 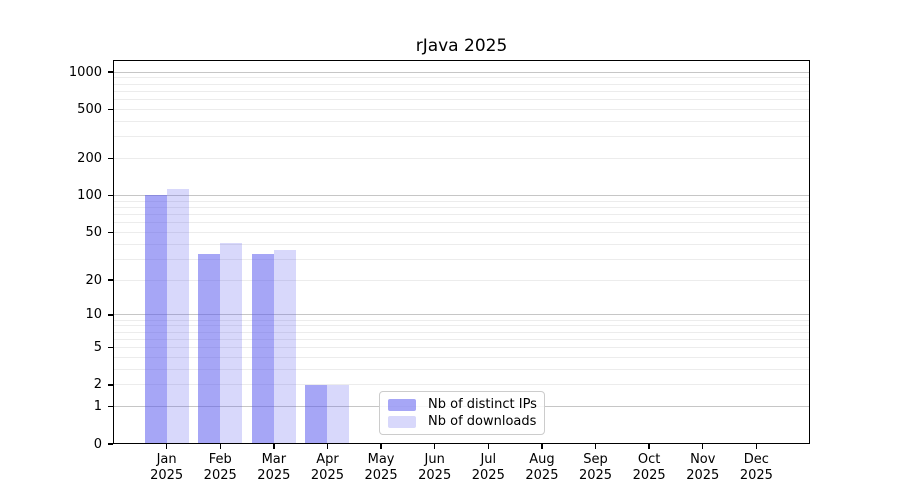 What do you see at coordinates (89, 195) in the screenshot?
I see `y-tick-label: 100` at bounding box center [89, 195].